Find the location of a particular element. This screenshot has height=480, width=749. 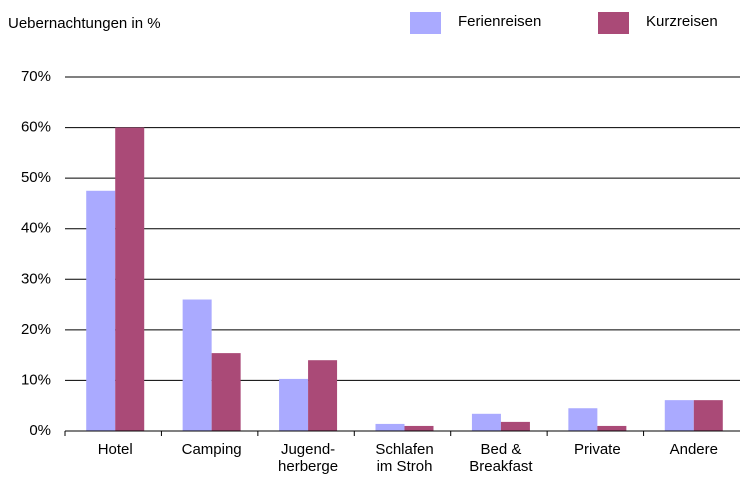

chart-title: Uebernachtungen in % is located at coordinates (84, 23).